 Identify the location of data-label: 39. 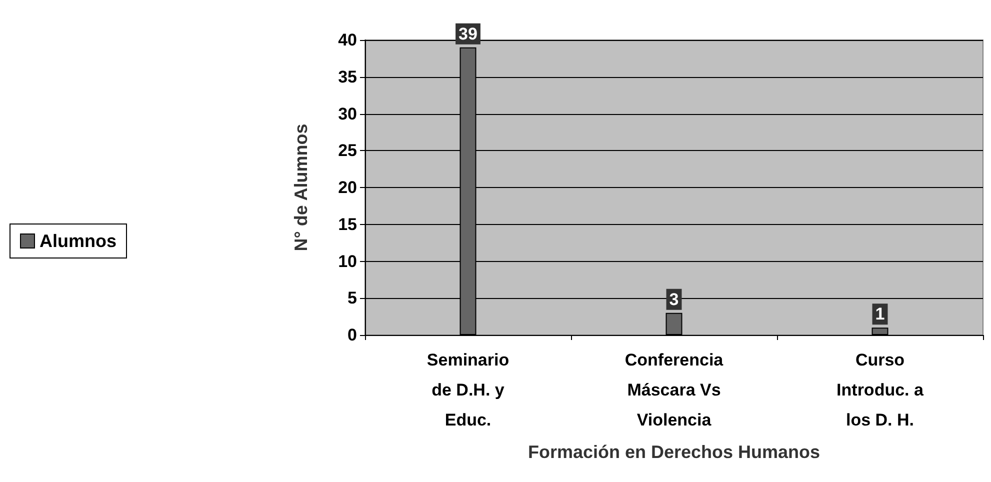
(468, 34).